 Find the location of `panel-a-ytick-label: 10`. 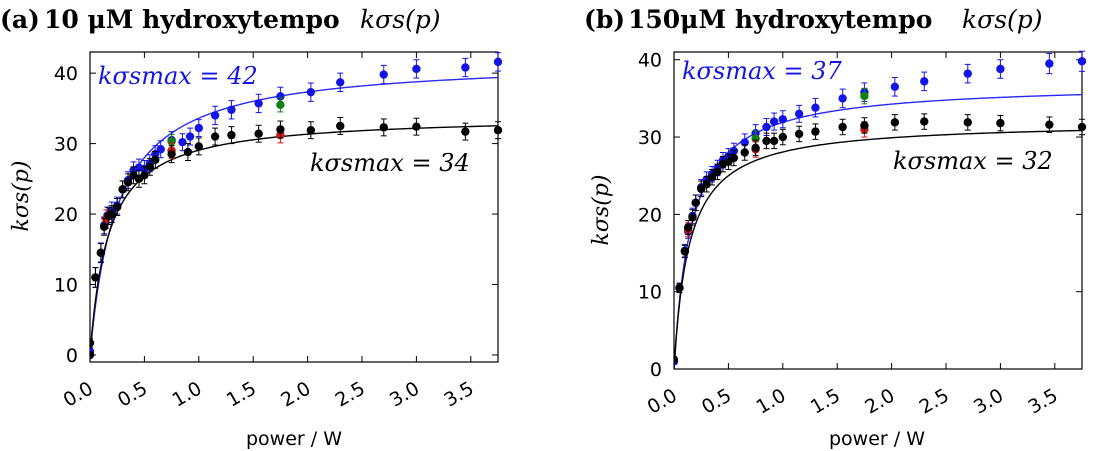

panel-a-ytick-label: 10 is located at coordinates (66, 286).